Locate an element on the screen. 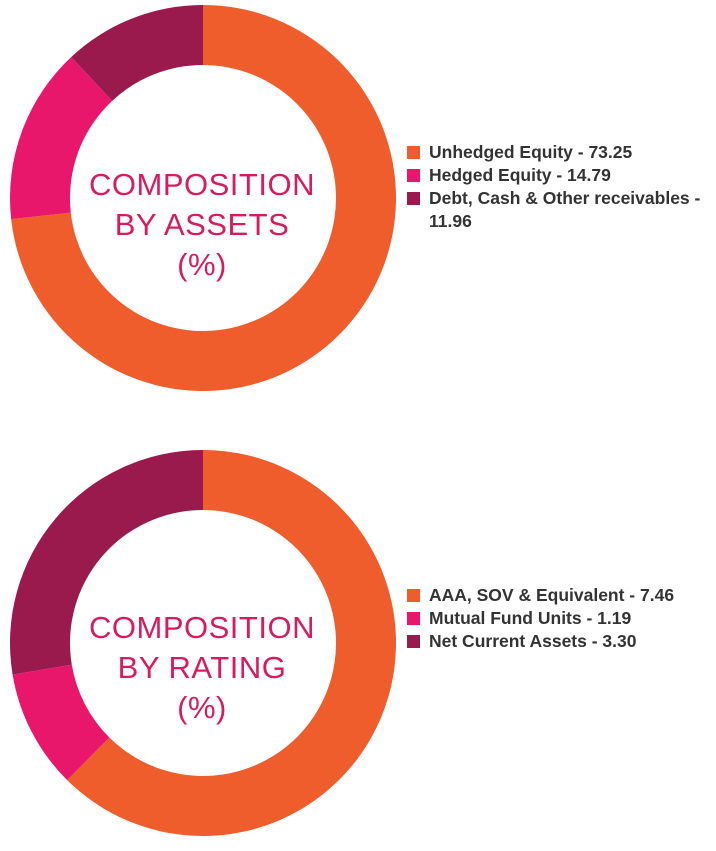 The image size is (716, 851). rating-title-line-3: (%) is located at coordinates (202, 707).